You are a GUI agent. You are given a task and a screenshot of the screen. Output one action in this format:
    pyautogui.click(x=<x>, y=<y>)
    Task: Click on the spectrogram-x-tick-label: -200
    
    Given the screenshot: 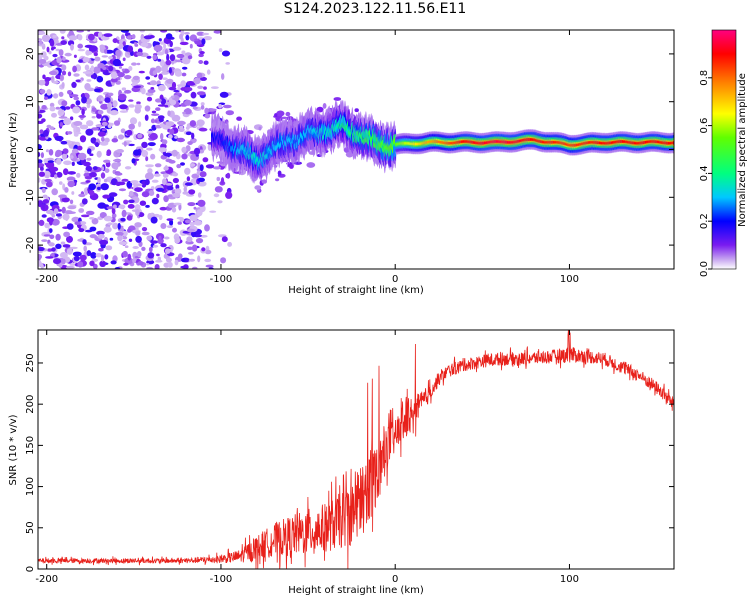 What is the action you would take?
    pyautogui.click(x=46, y=279)
    